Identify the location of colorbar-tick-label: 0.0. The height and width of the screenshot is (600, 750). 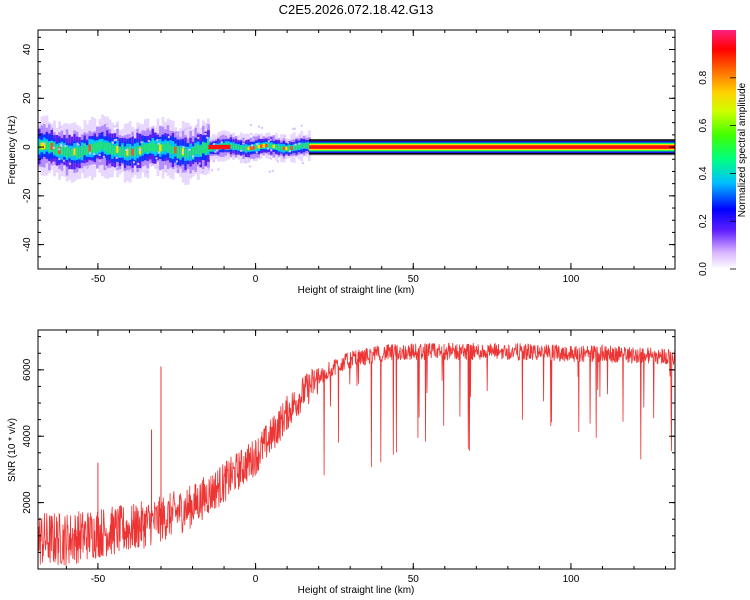
(703, 269).